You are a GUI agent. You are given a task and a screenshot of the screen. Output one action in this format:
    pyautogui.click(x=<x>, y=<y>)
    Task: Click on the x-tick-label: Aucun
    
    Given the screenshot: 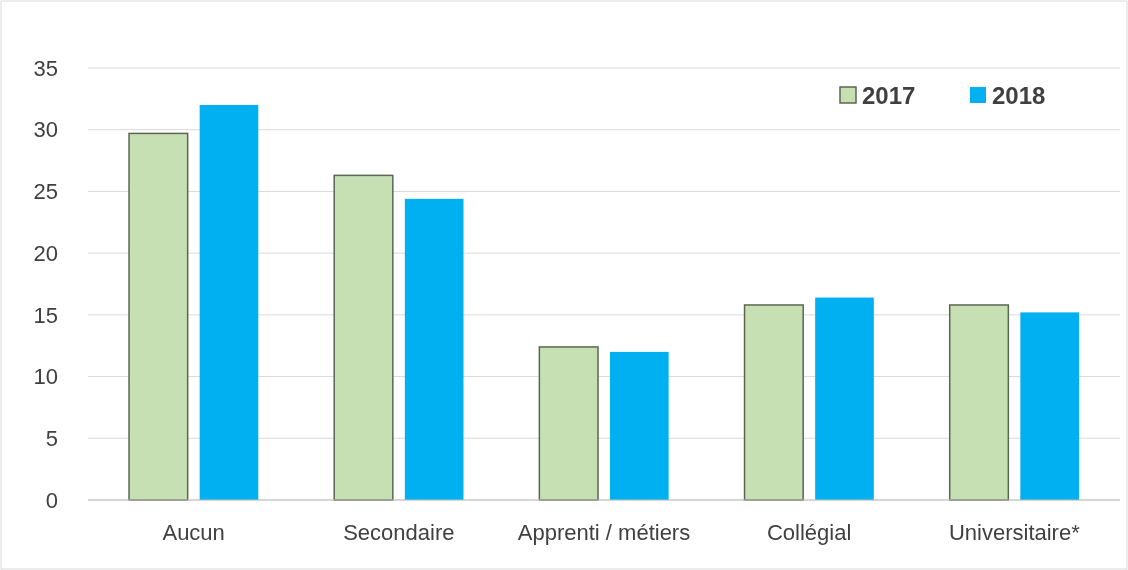 What is the action you would take?
    pyautogui.click(x=193, y=532)
    